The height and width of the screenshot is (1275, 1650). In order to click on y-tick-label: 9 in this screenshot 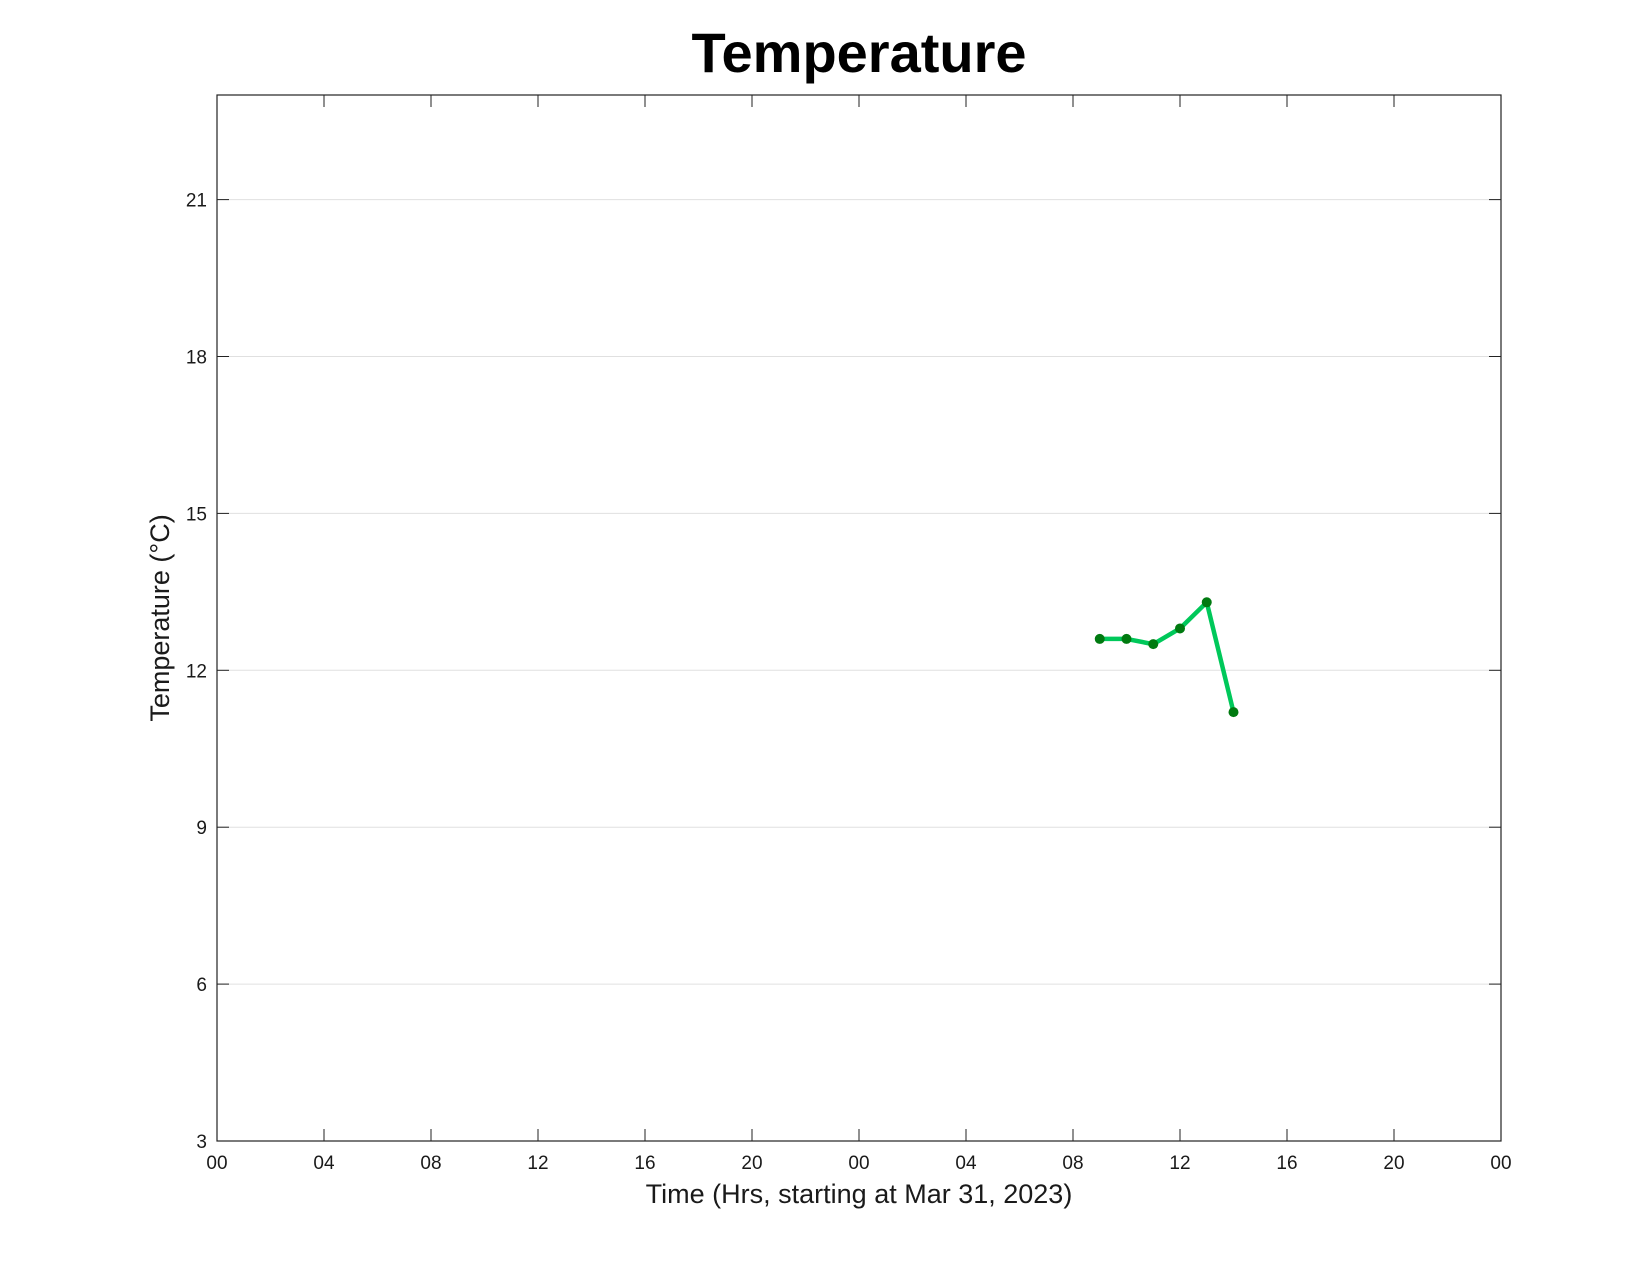, I will do `click(201, 828)`.